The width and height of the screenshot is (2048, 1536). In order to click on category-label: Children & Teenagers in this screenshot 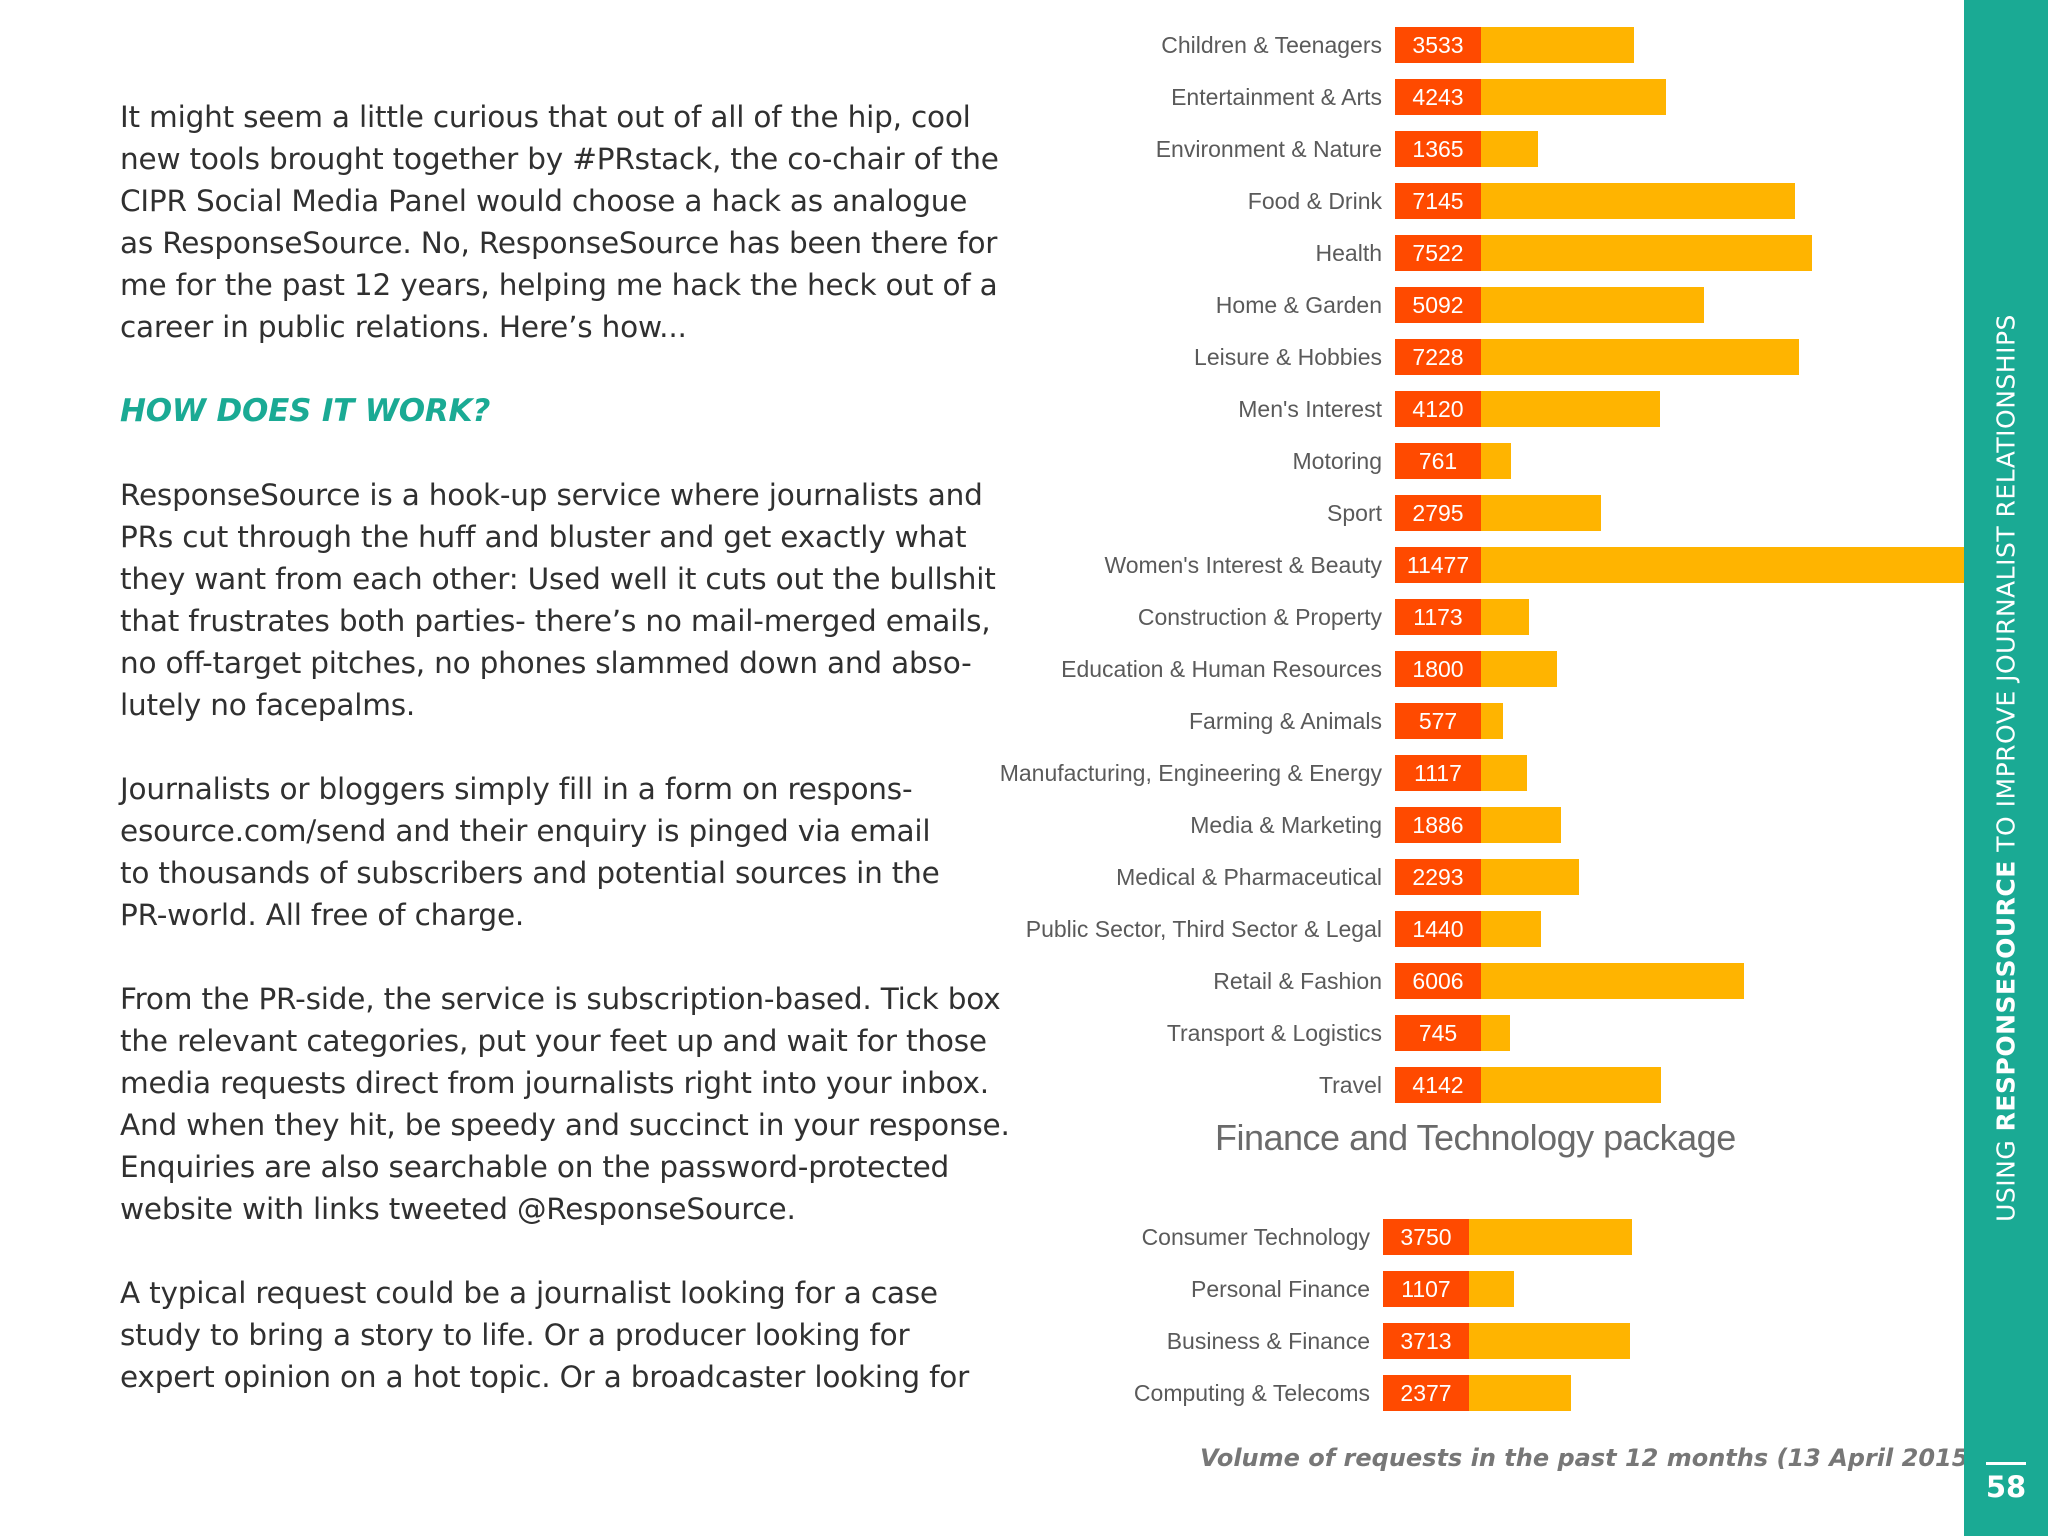, I will do `click(1271, 45)`.